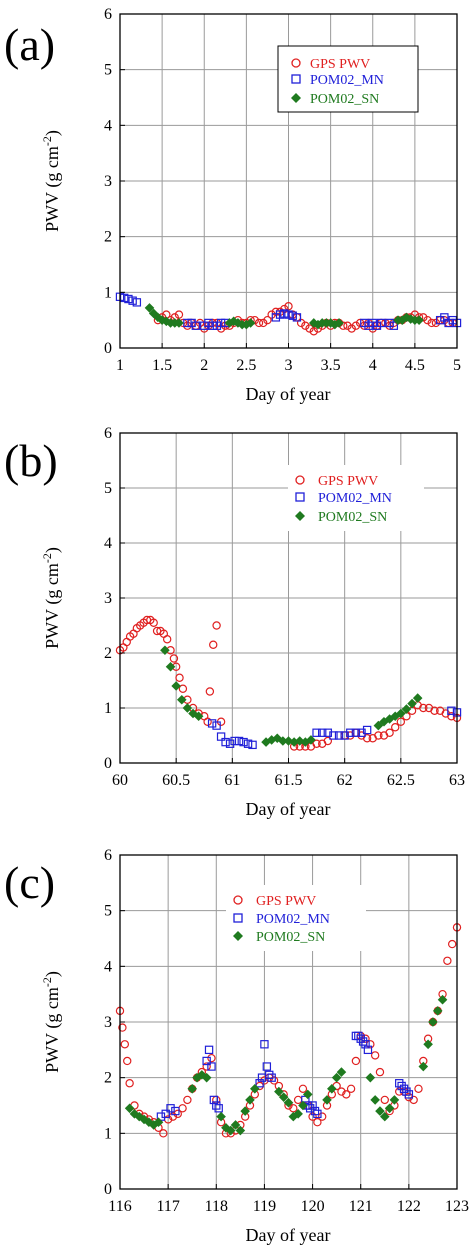 The height and width of the screenshot is (1256, 474). What do you see at coordinates (344, 99) in the screenshot?
I see `legend-label-sn-a: POM02_SN` at bounding box center [344, 99].